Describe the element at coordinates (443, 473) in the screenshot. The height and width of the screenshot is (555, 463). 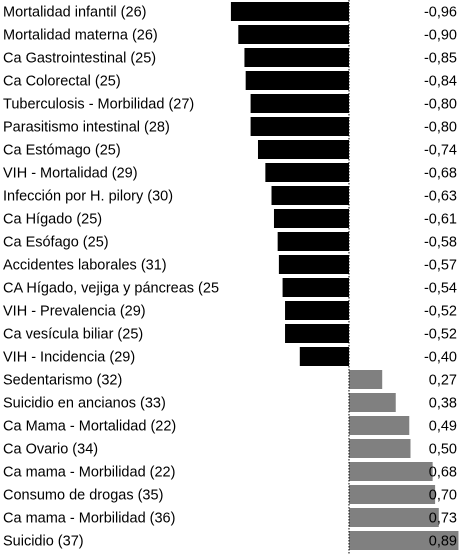
I see `value-label: 0,68` at that location.